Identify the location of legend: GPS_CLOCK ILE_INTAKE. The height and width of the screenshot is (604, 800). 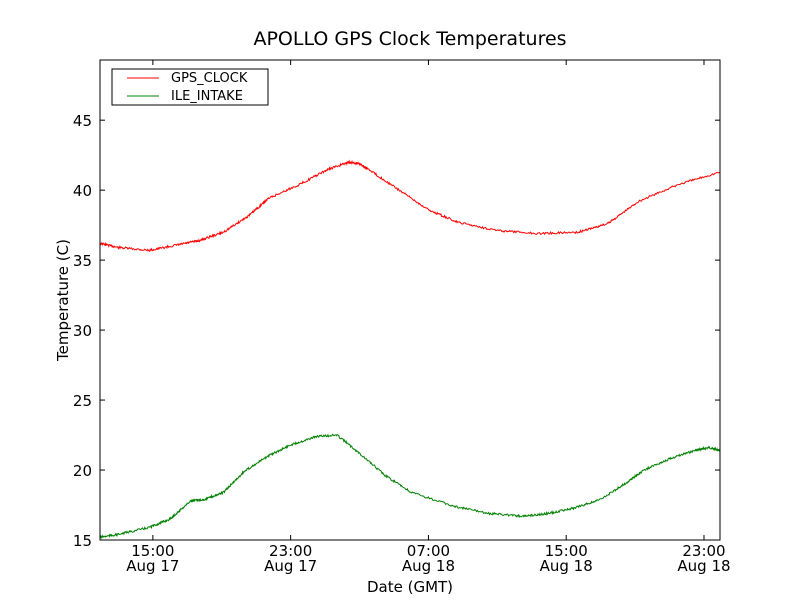
(190, 87).